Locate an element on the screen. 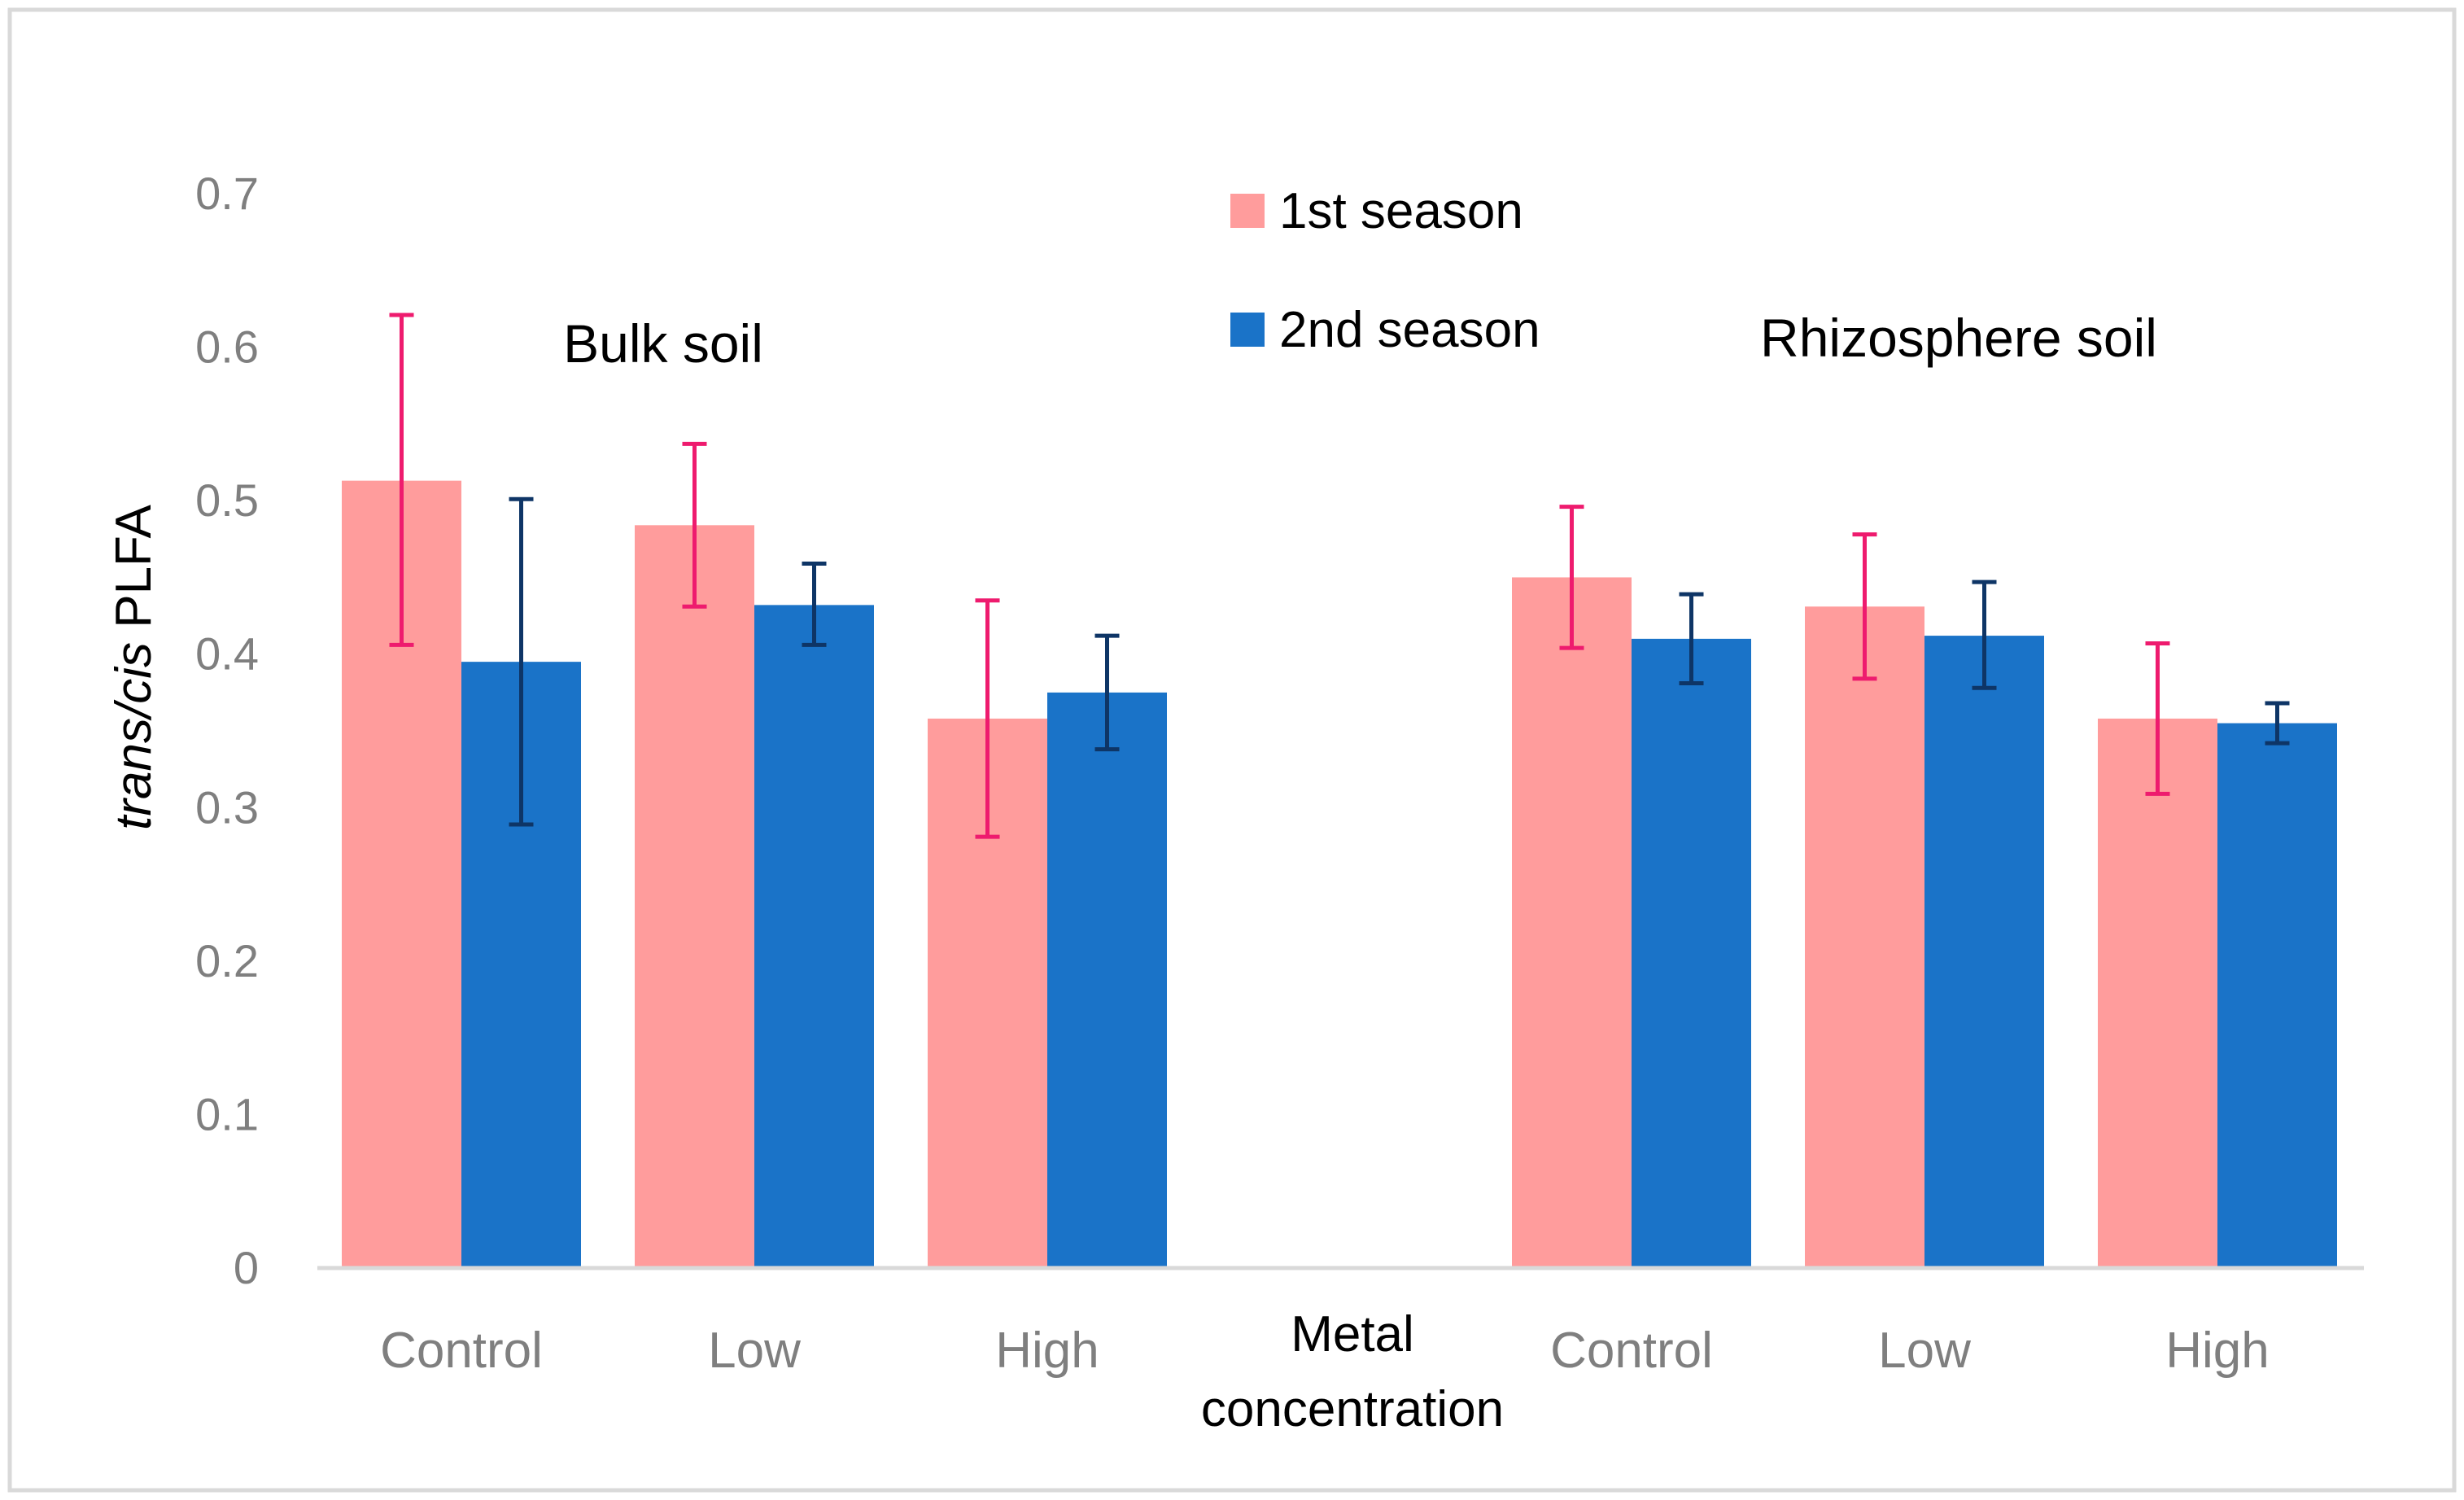 This screenshot has height=1500, width=2464. y-axis-ticks: 0 0.1 0.2 0.3 0.4 0.5 0.6 0.7 is located at coordinates (227, 730).